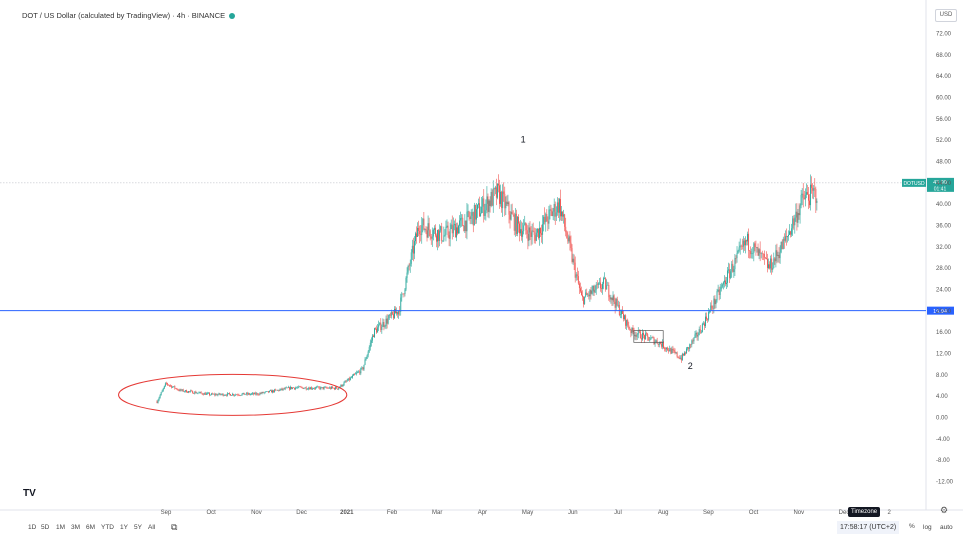  I want to click on currency-button: USD, so click(946, 15).